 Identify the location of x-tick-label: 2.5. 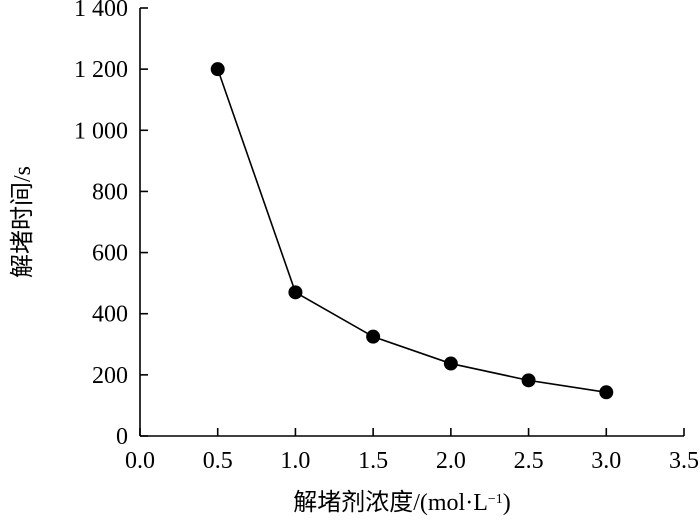
(529, 461).